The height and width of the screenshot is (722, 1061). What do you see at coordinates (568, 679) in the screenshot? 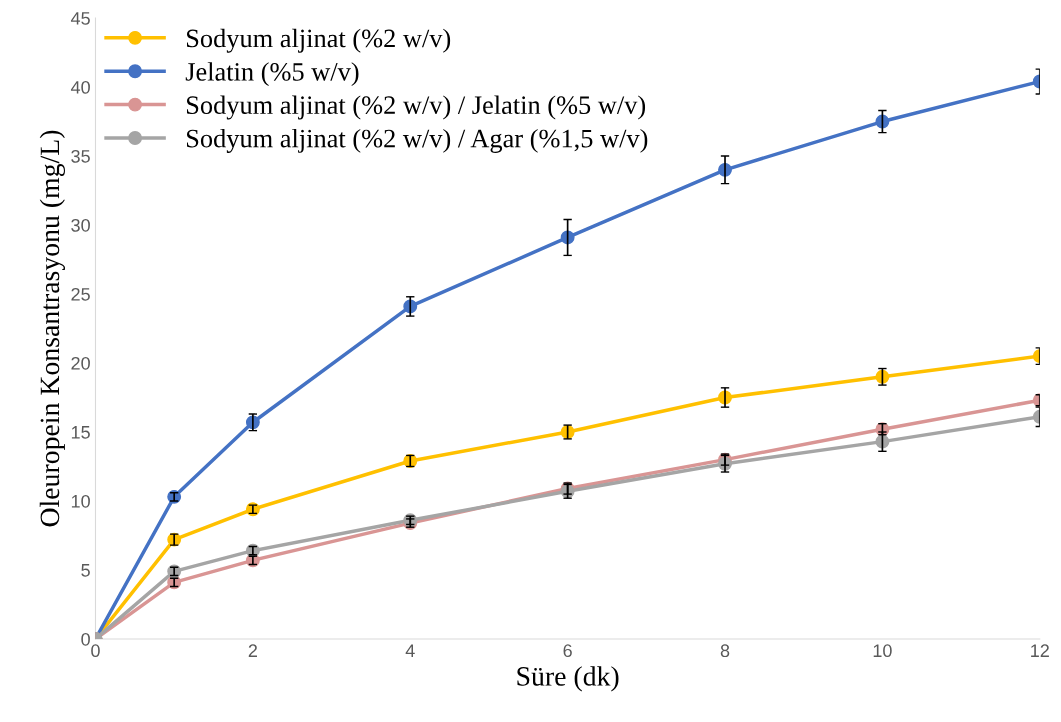
I see `x-axis-title: Süre (dk)` at bounding box center [568, 679].